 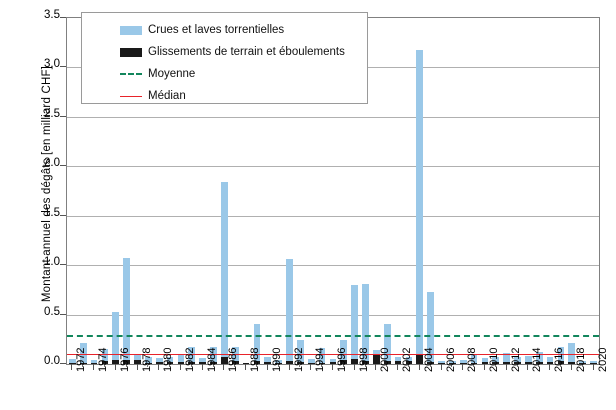 I want to click on legend-label: Glissements de terrain et éboulements, so click(x=246, y=52).